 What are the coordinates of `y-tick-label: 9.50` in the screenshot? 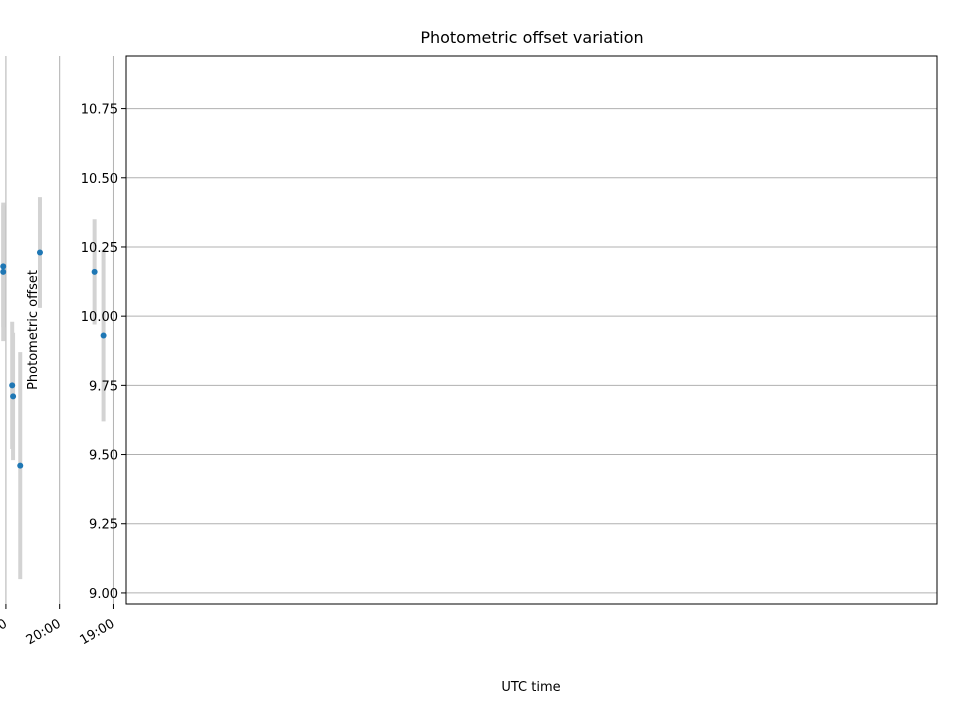 It's located at (103, 456).